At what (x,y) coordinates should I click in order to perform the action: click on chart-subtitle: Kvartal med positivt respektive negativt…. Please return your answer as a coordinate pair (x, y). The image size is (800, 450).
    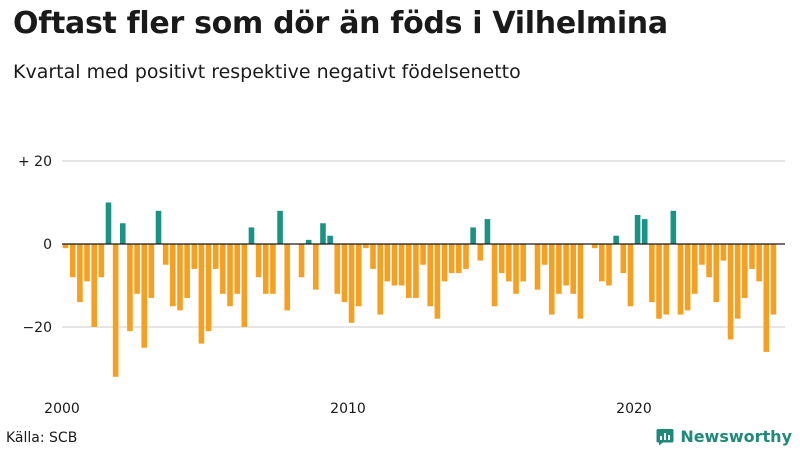
    Looking at the image, I should click on (267, 72).